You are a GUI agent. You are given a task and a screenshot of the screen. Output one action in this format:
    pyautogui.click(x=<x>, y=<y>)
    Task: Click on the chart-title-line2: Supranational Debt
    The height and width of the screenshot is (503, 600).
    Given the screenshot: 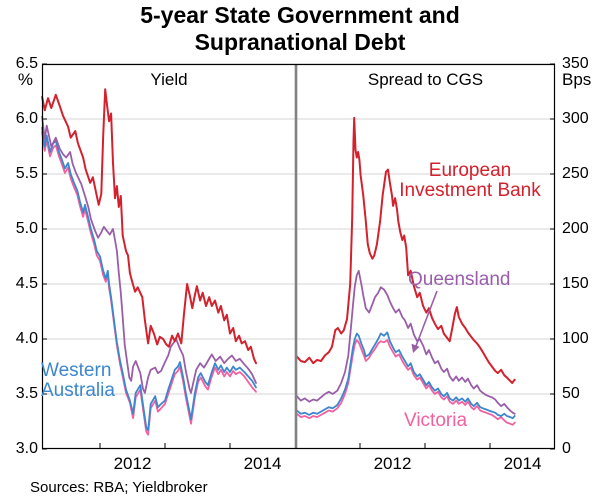 What is the action you would take?
    pyautogui.click(x=300, y=42)
    